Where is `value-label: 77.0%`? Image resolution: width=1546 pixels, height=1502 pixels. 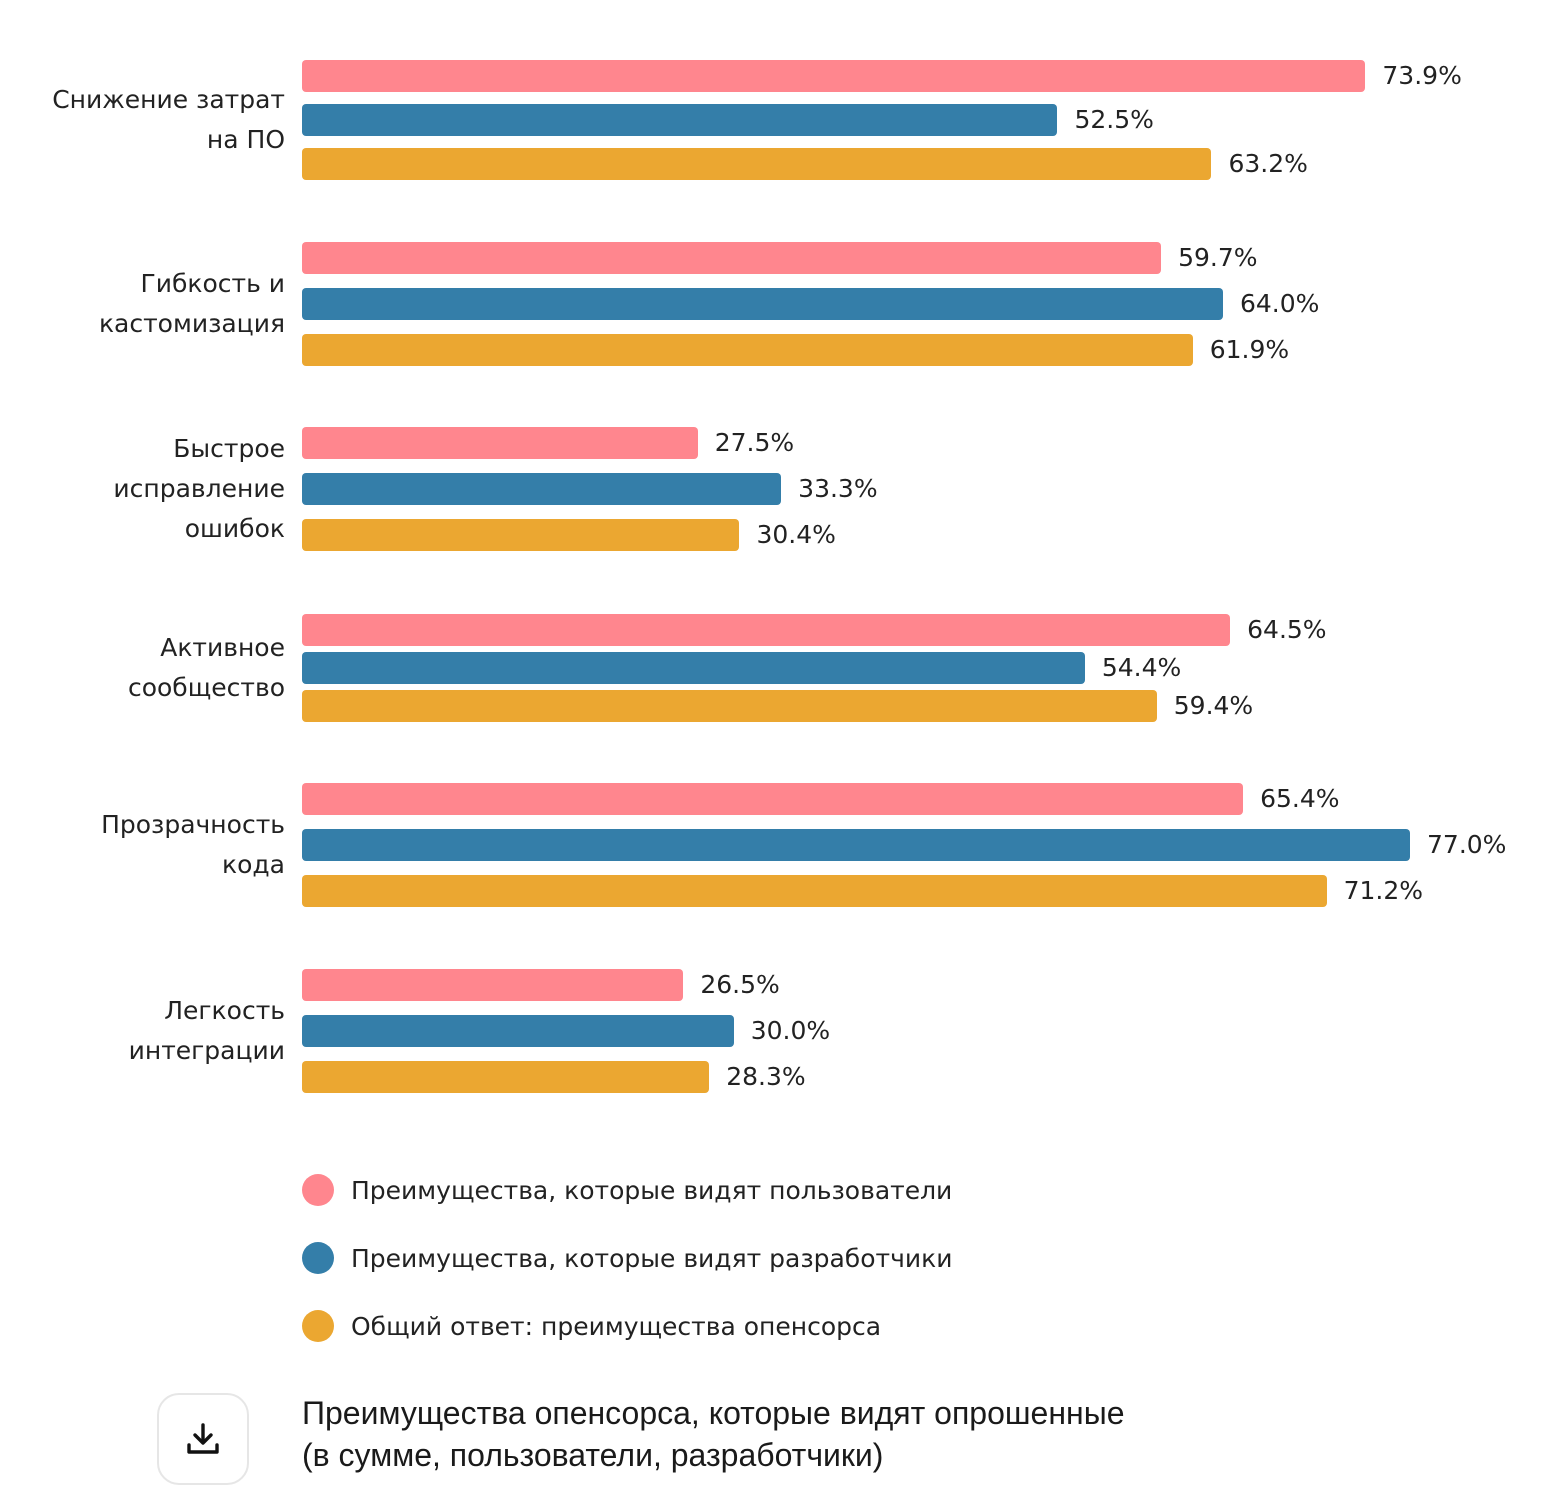 value-label: 77.0% is located at coordinates (1467, 844).